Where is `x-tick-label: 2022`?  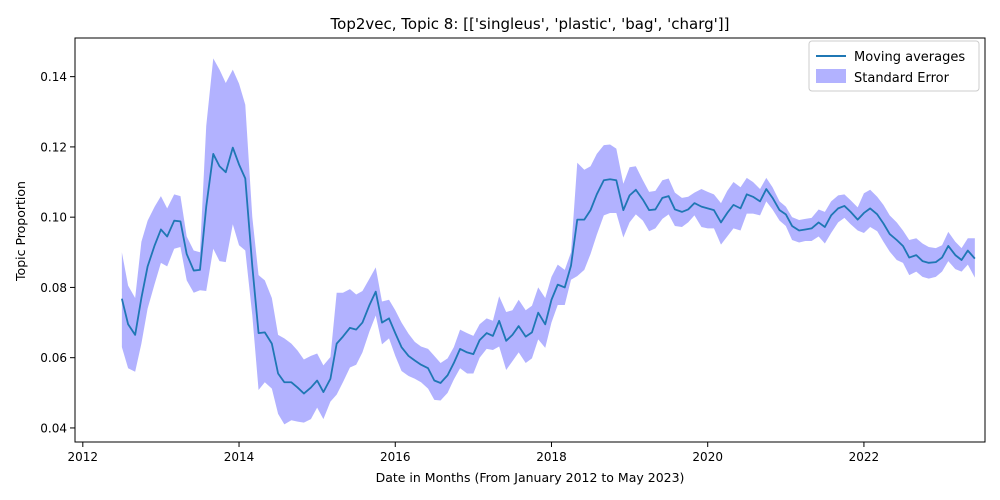
x-tick-label: 2022 is located at coordinates (864, 457).